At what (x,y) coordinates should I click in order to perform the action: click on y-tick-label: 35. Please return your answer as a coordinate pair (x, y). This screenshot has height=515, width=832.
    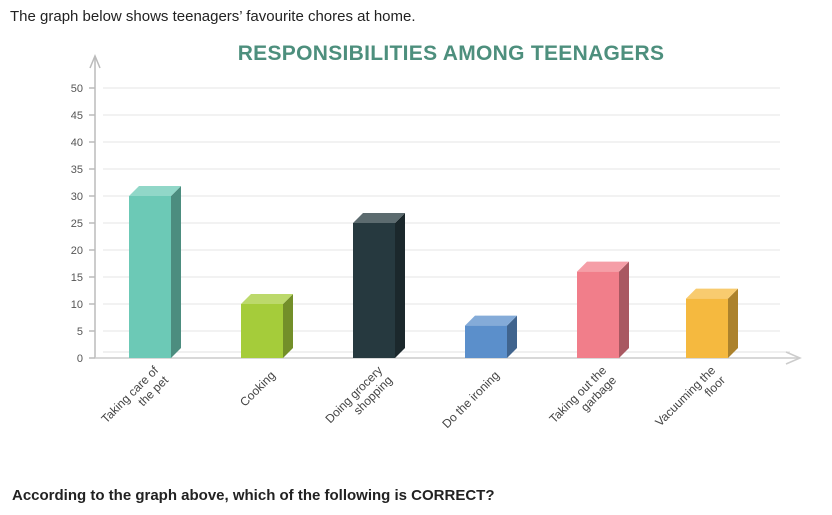
    Looking at the image, I should click on (77, 170).